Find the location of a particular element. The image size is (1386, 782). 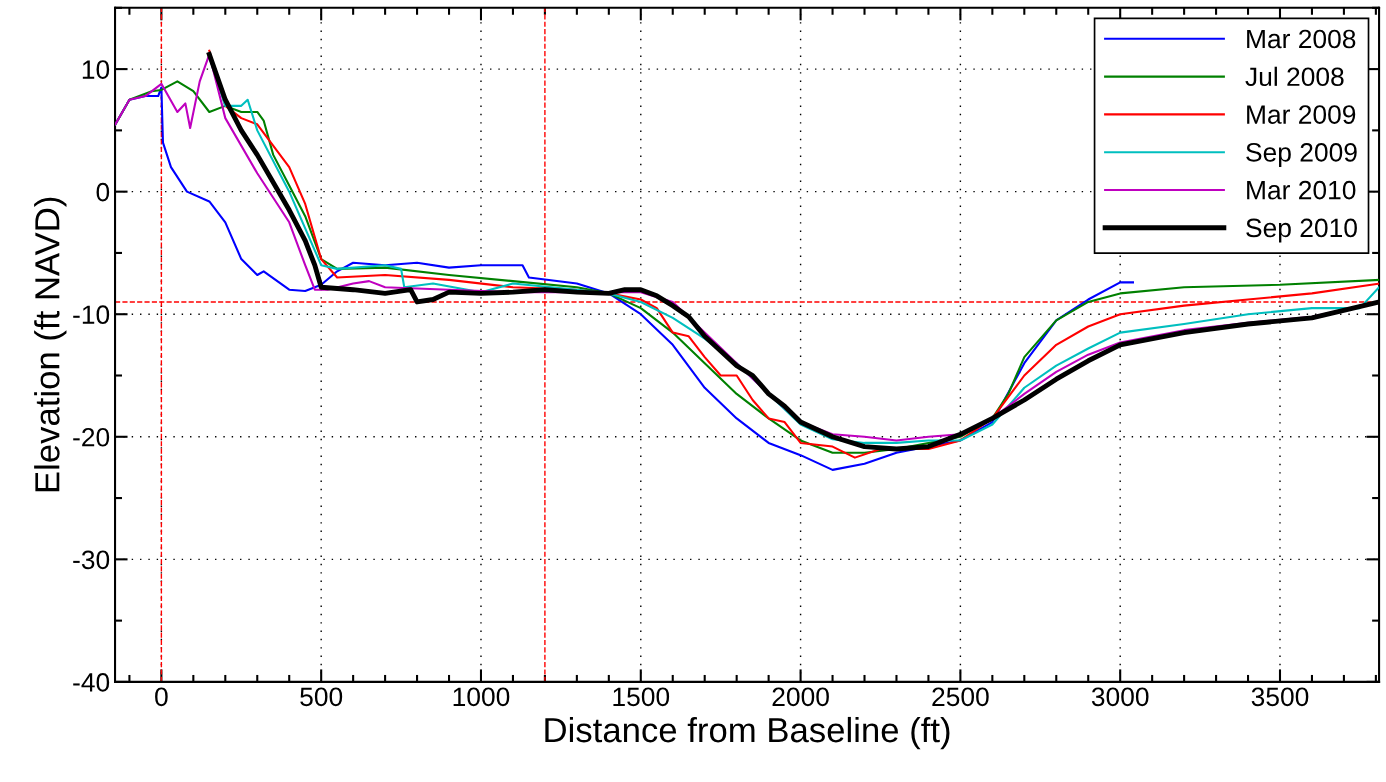

x-tick-label: 2000 is located at coordinates (800, 697).